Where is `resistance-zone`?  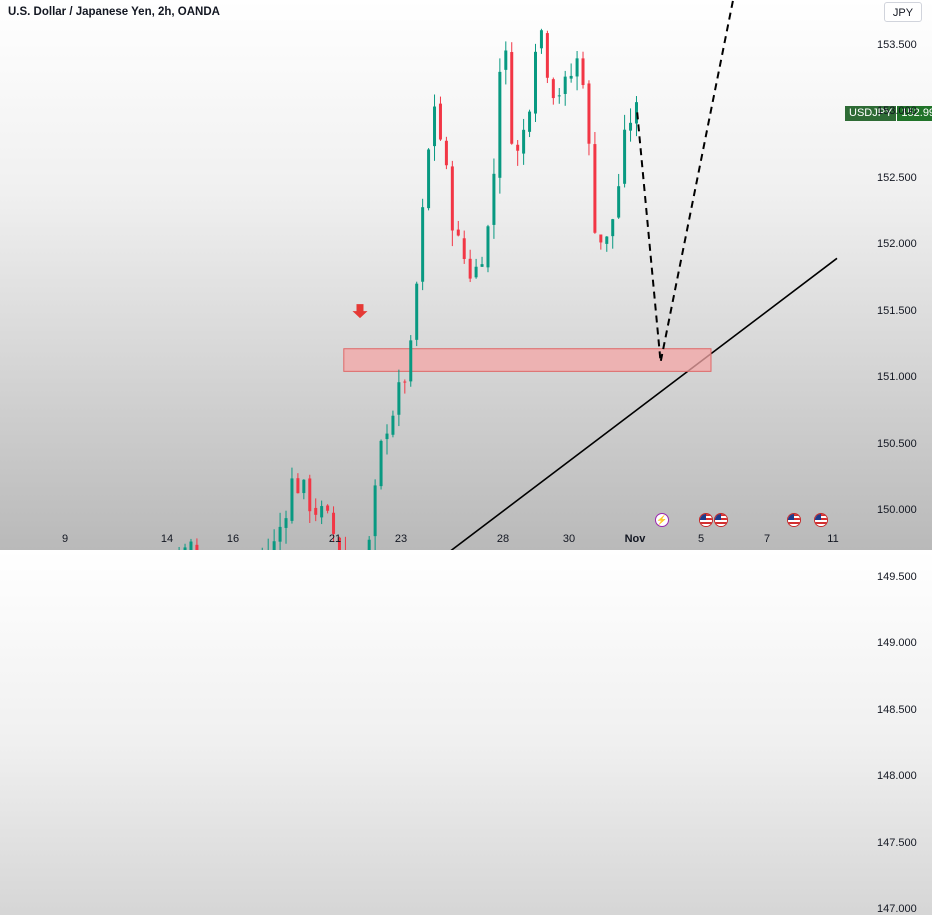 resistance-zone is located at coordinates (527, 360).